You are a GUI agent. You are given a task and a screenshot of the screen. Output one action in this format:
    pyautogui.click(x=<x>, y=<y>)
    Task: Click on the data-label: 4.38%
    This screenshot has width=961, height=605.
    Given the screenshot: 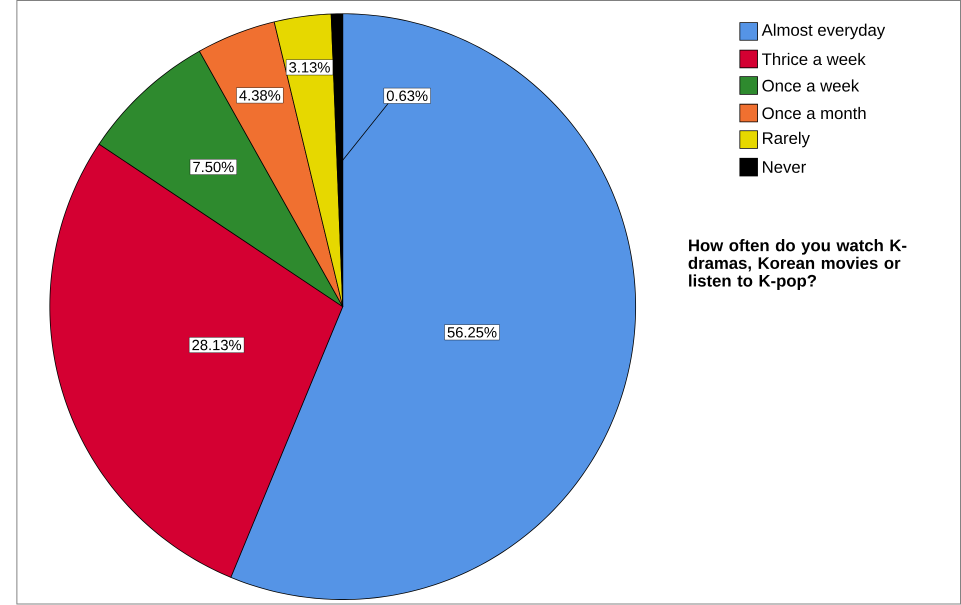 What is the action you would take?
    pyautogui.click(x=259, y=95)
    